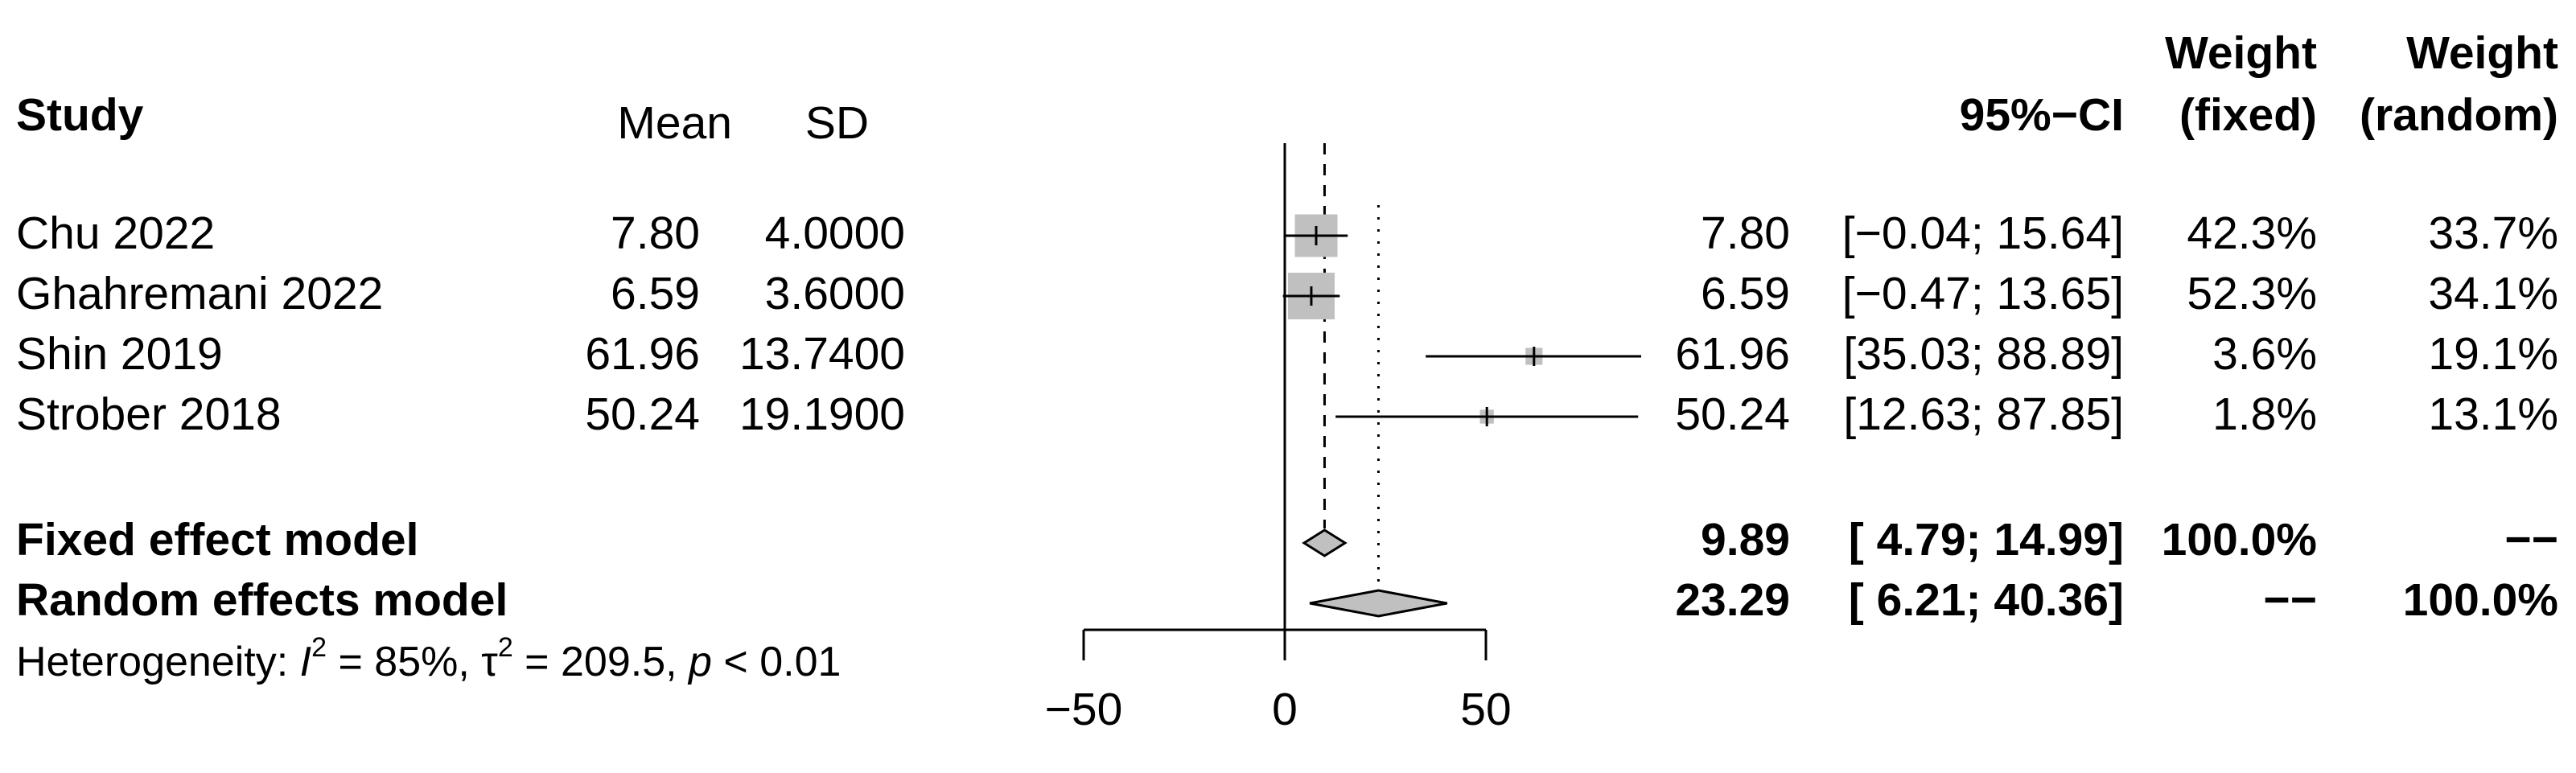 This screenshot has width=2576, height=773. What do you see at coordinates (655, 293) in the screenshot?
I see `study-mean: 6.59` at bounding box center [655, 293].